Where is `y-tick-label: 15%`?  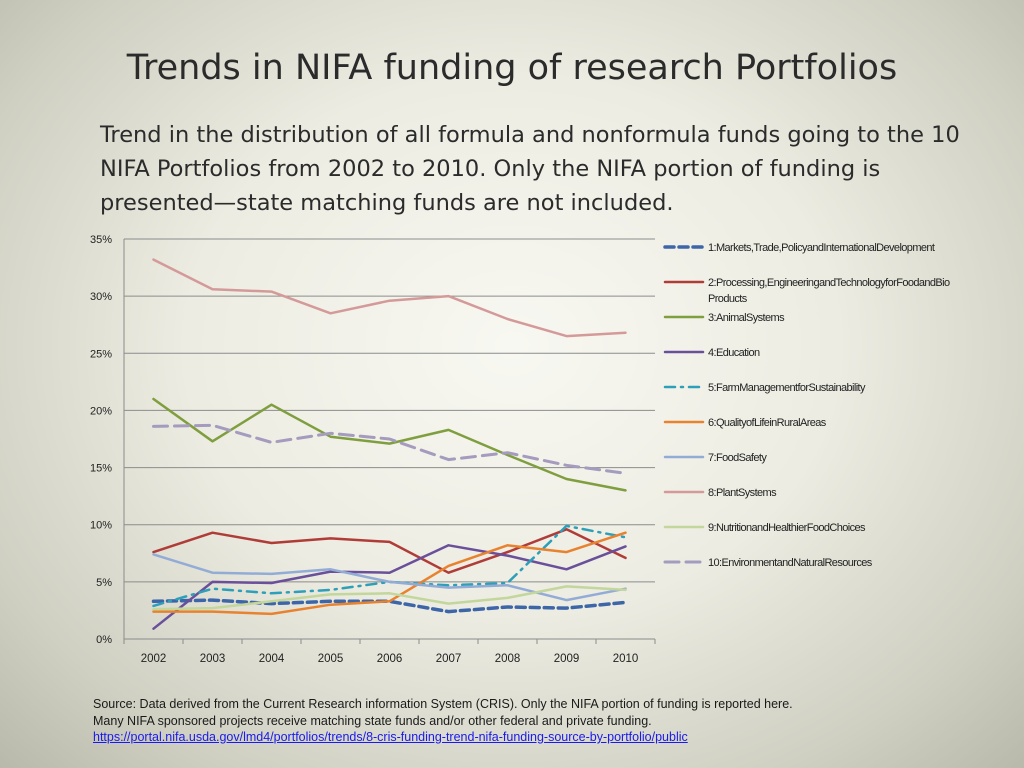 y-tick-label: 15% is located at coordinates (101, 469).